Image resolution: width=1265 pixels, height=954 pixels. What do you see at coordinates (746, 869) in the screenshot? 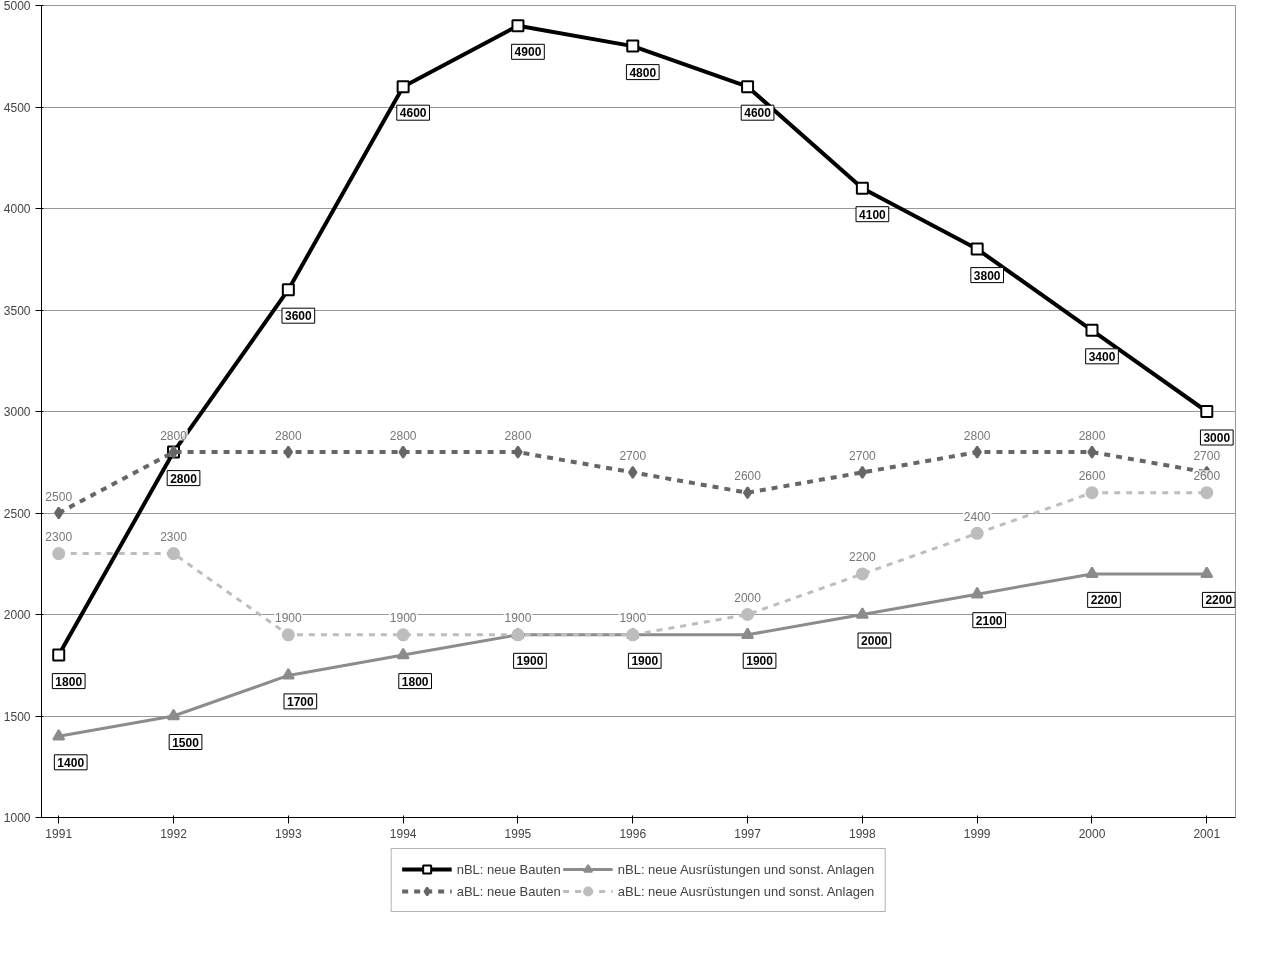
I see `legend-label: nBL: neue Ausrüstungen und sonst. Anlagen` at bounding box center [746, 869].